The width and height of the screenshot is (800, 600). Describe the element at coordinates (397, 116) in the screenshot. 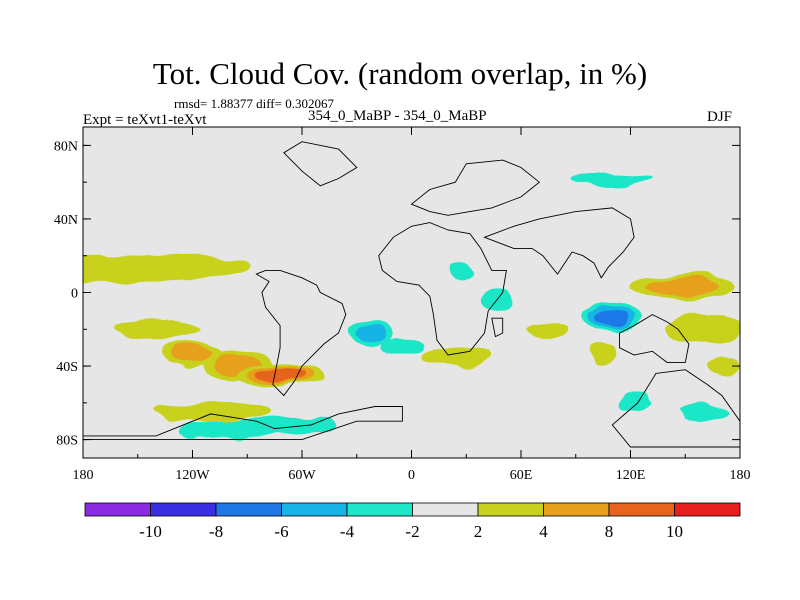

I see `runs-label: 354_0_MaBP - 354_0_MaBP` at that location.